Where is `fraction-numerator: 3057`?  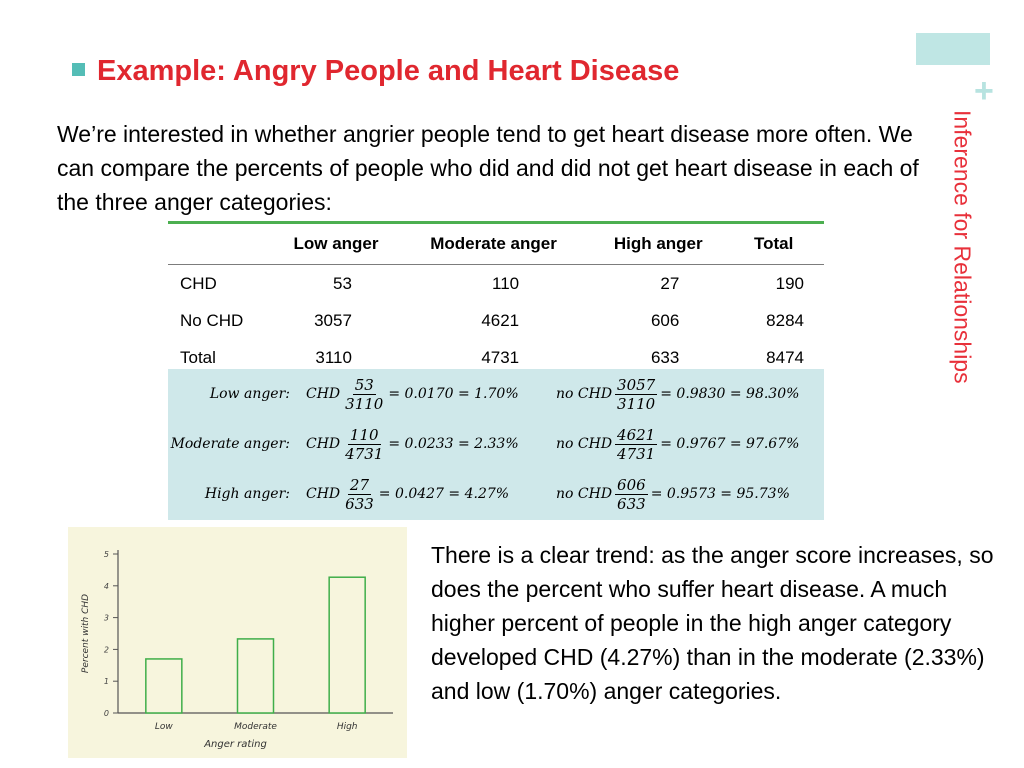 fraction-numerator: 3057 is located at coordinates (636, 385).